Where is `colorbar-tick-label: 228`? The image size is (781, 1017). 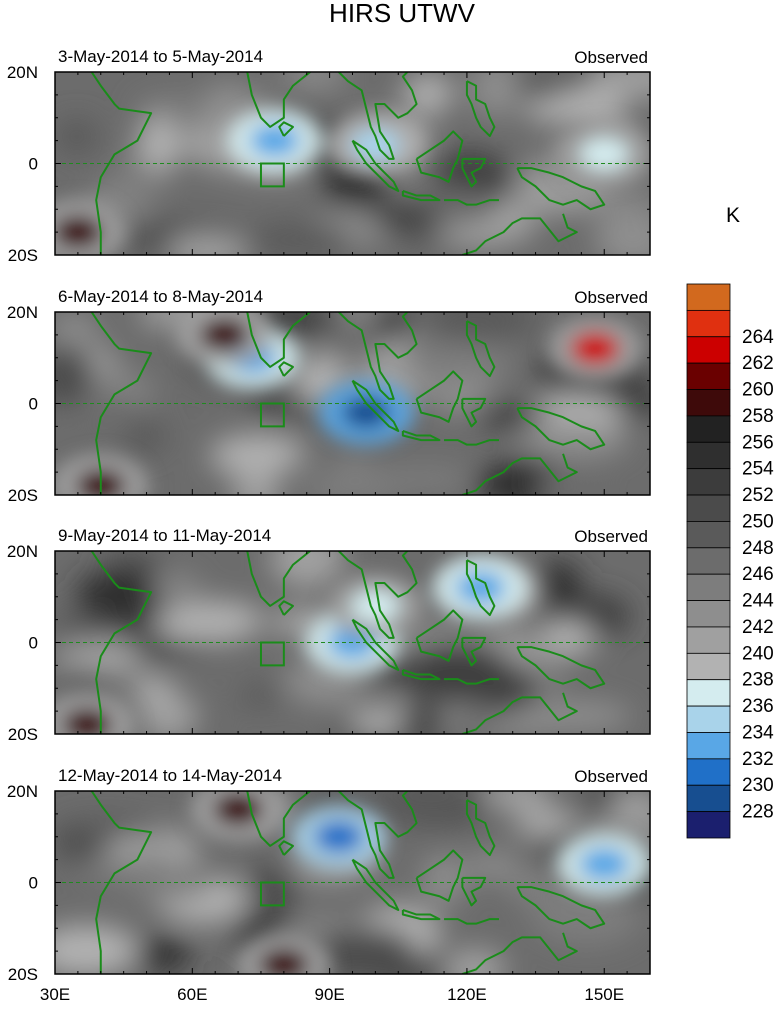
colorbar-tick-label: 228 is located at coordinates (758, 812).